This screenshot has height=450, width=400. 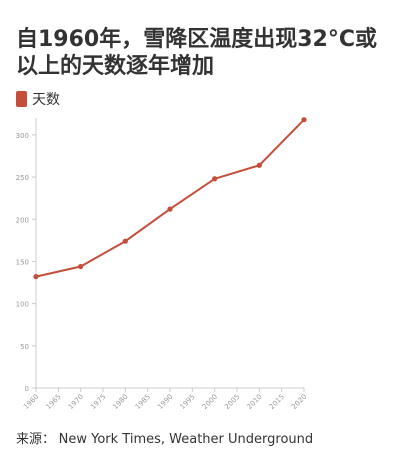 What do you see at coordinates (196, 53) in the screenshot?
I see `chart-title: 自1960年，雪降区温度出现32°C或以上的天数逐年增加` at bounding box center [196, 53].